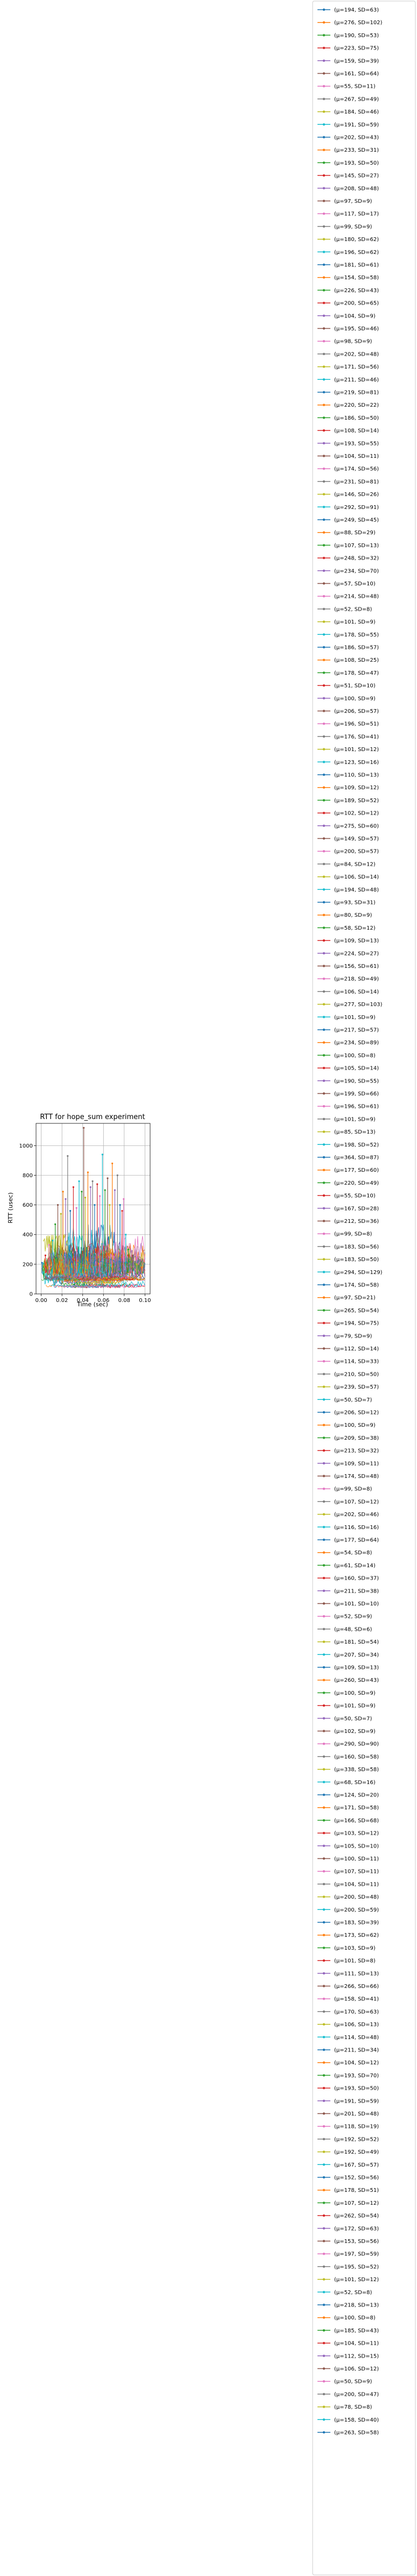 The width and height of the screenshot is (417, 2576). What do you see at coordinates (356, 291) in the screenshot?
I see `legend-label: (μ=226, SD=43)` at bounding box center [356, 291].